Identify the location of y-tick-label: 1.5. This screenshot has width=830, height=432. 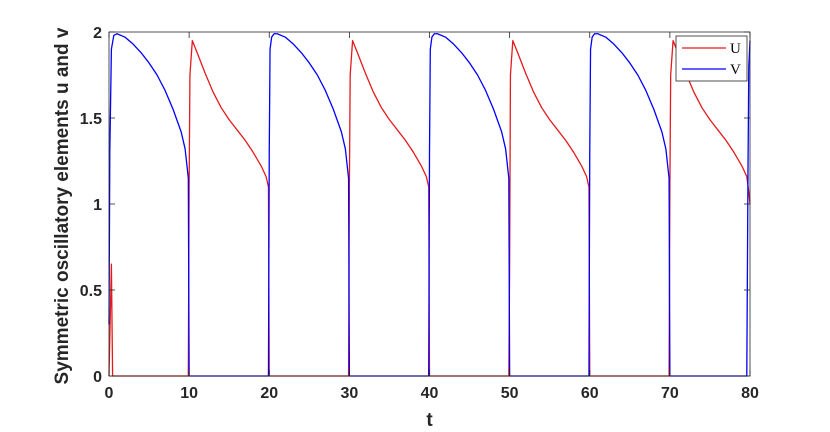
(91, 119).